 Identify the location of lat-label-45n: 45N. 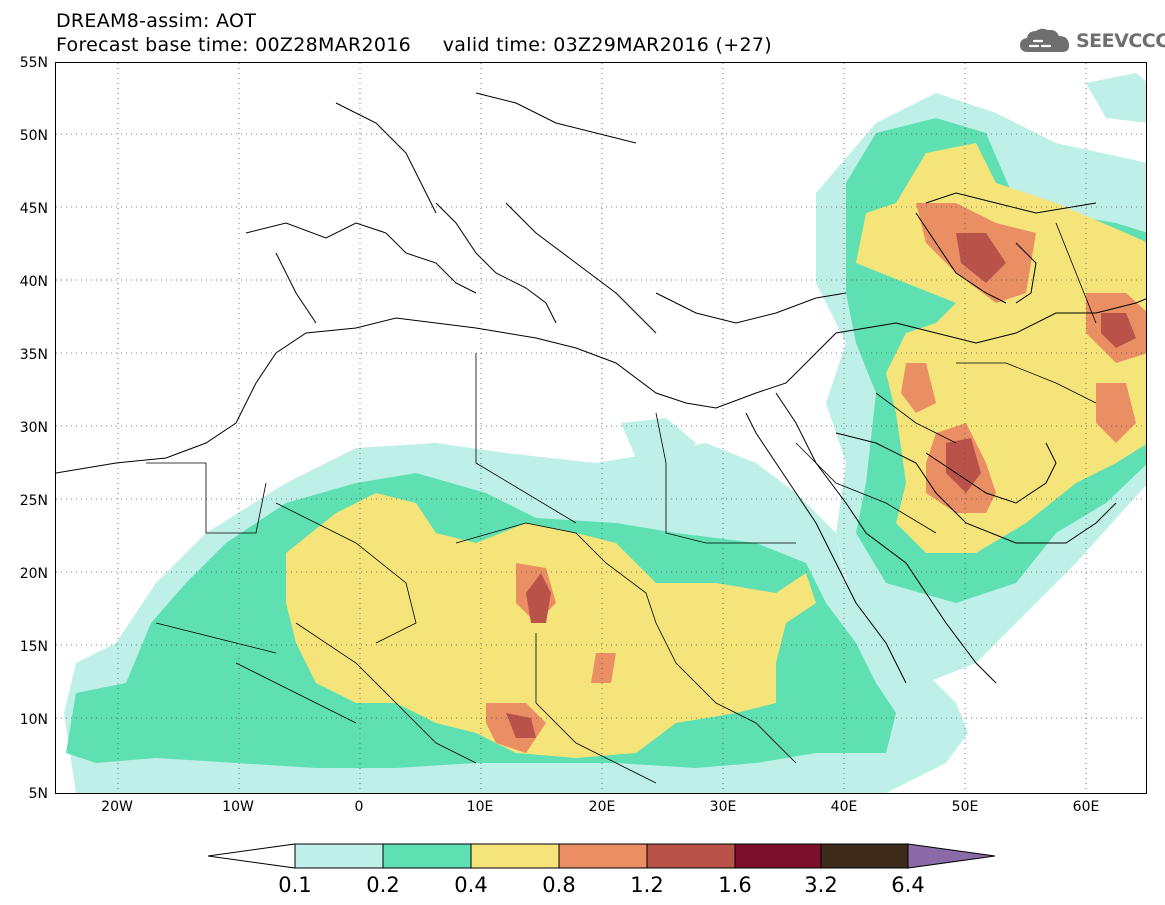
(33, 209).